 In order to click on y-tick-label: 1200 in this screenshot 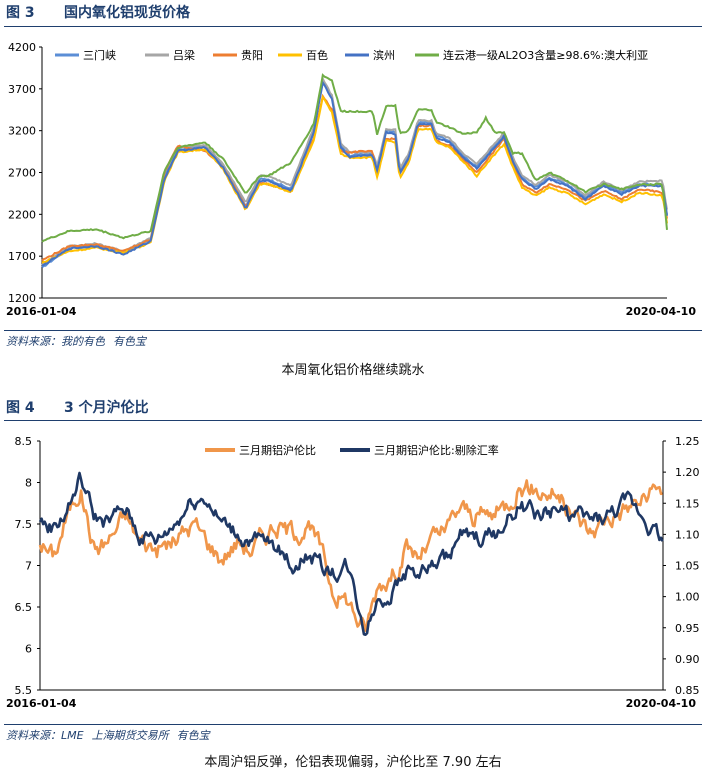, I will do `click(22, 298)`.